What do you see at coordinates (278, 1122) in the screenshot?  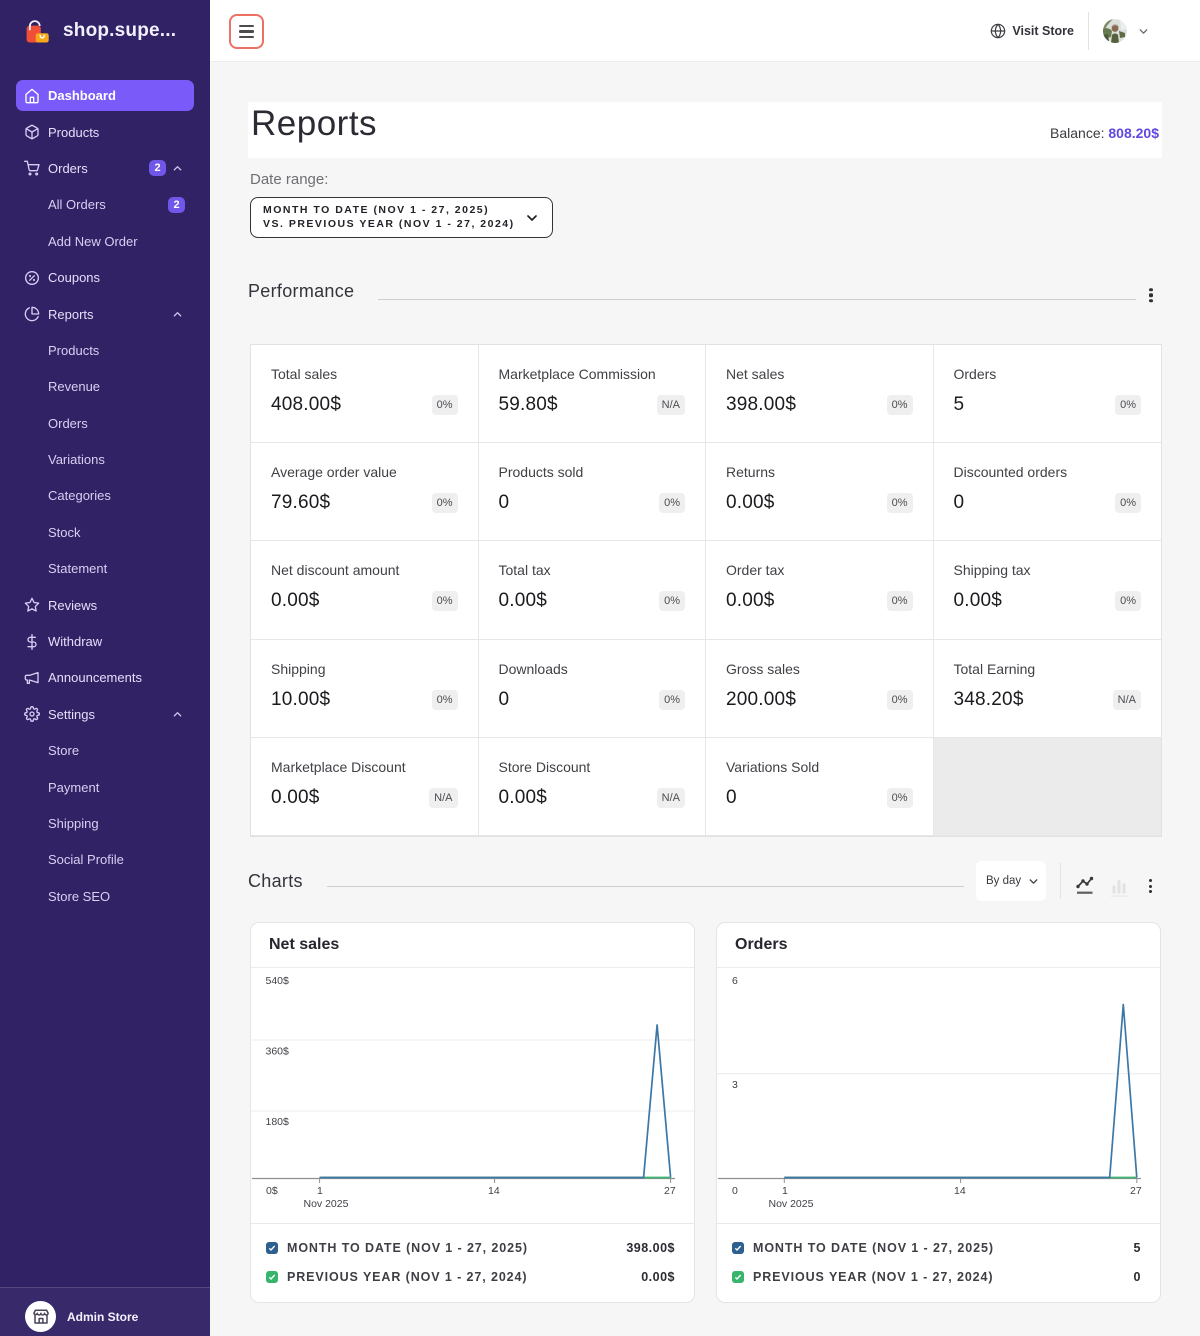 I see `svg-text: 180$` at bounding box center [278, 1122].